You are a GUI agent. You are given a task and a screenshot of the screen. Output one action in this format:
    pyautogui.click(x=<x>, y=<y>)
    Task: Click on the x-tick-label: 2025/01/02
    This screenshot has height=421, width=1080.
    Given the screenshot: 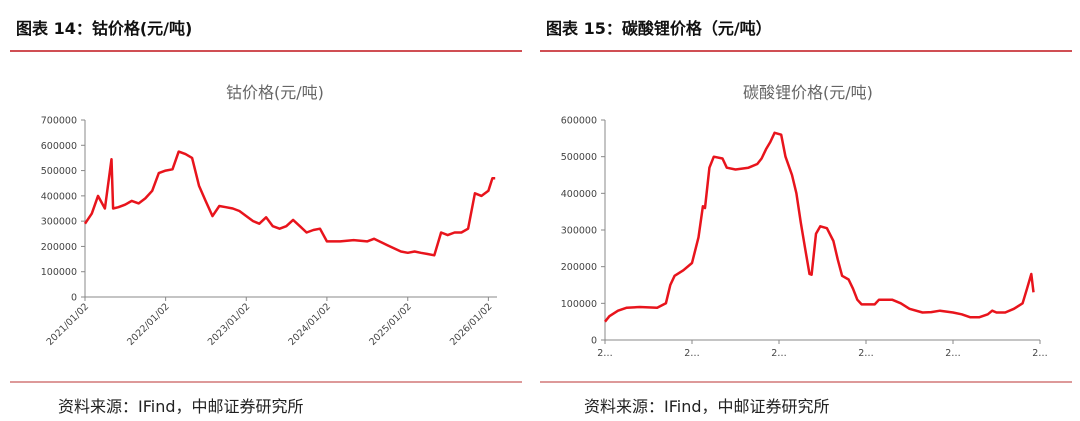 What is the action you would take?
    pyautogui.click(x=390, y=324)
    